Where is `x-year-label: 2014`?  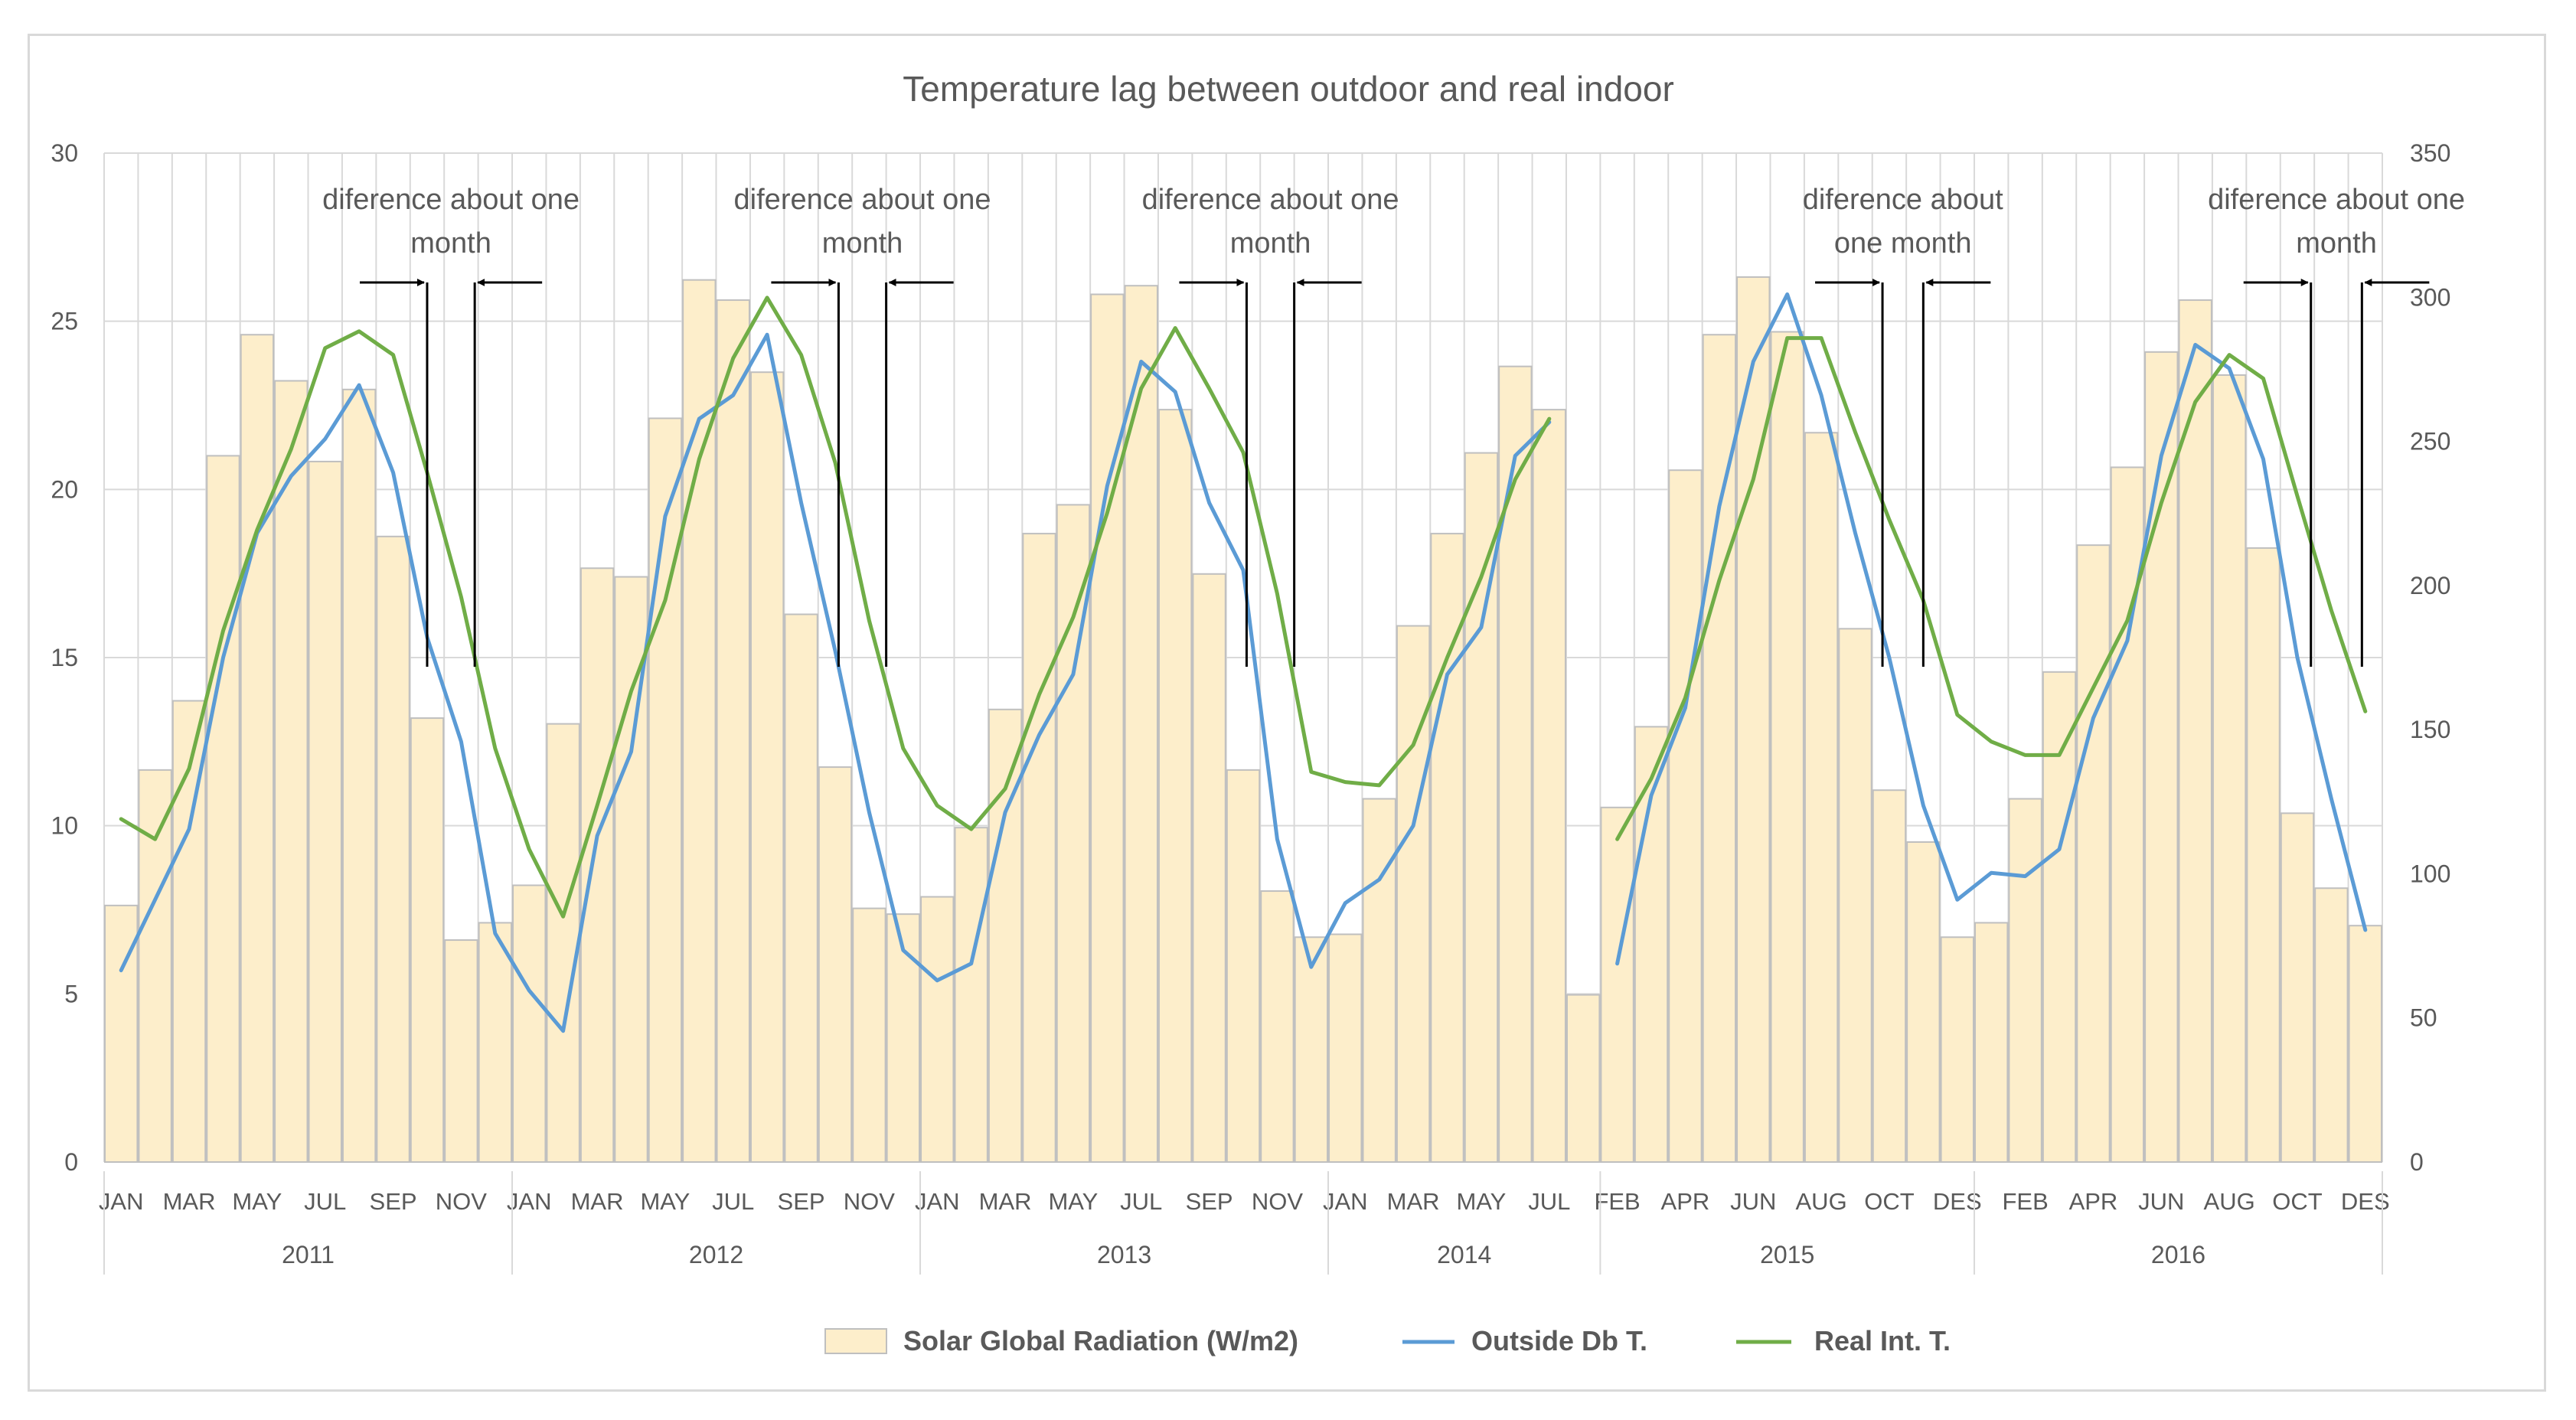
x-year-label: 2014 is located at coordinates (1464, 1254).